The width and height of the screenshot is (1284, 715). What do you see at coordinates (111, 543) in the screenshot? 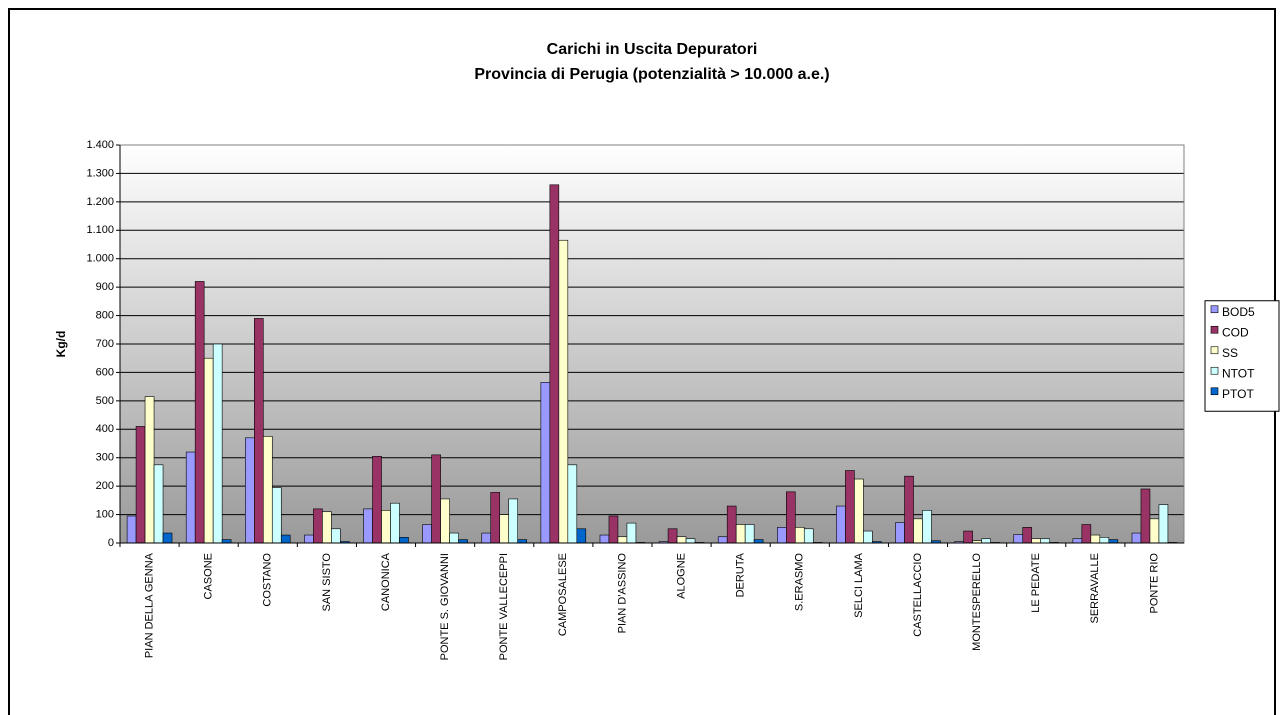
I see `y-tick-label: 0` at bounding box center [111, 543].